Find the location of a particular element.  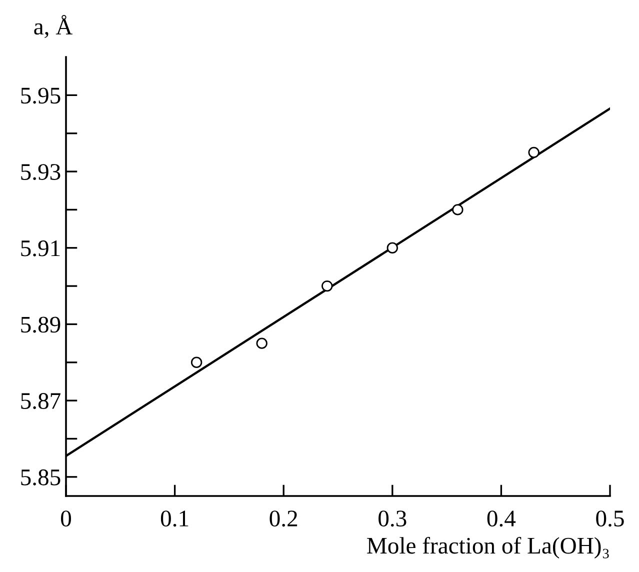

x-tick-label: 0.1 is located at coordinates (174, 518).